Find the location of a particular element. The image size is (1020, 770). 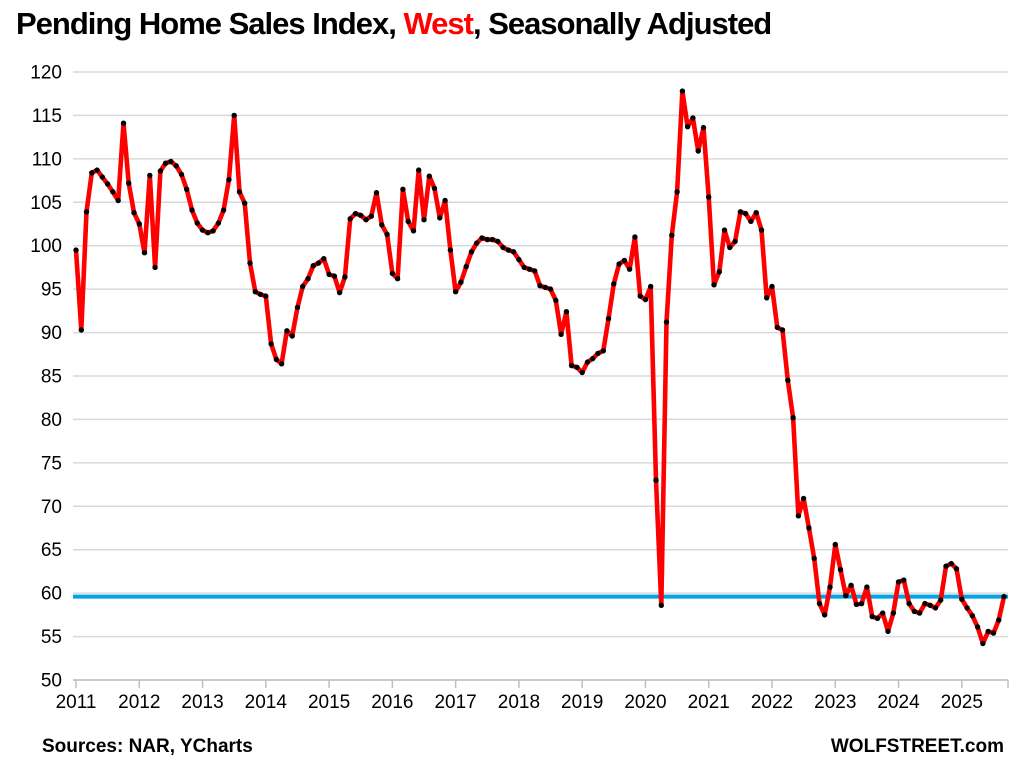

wolfstreet-brand: WOLFSTREET.com is located at coordinates (917, 746).